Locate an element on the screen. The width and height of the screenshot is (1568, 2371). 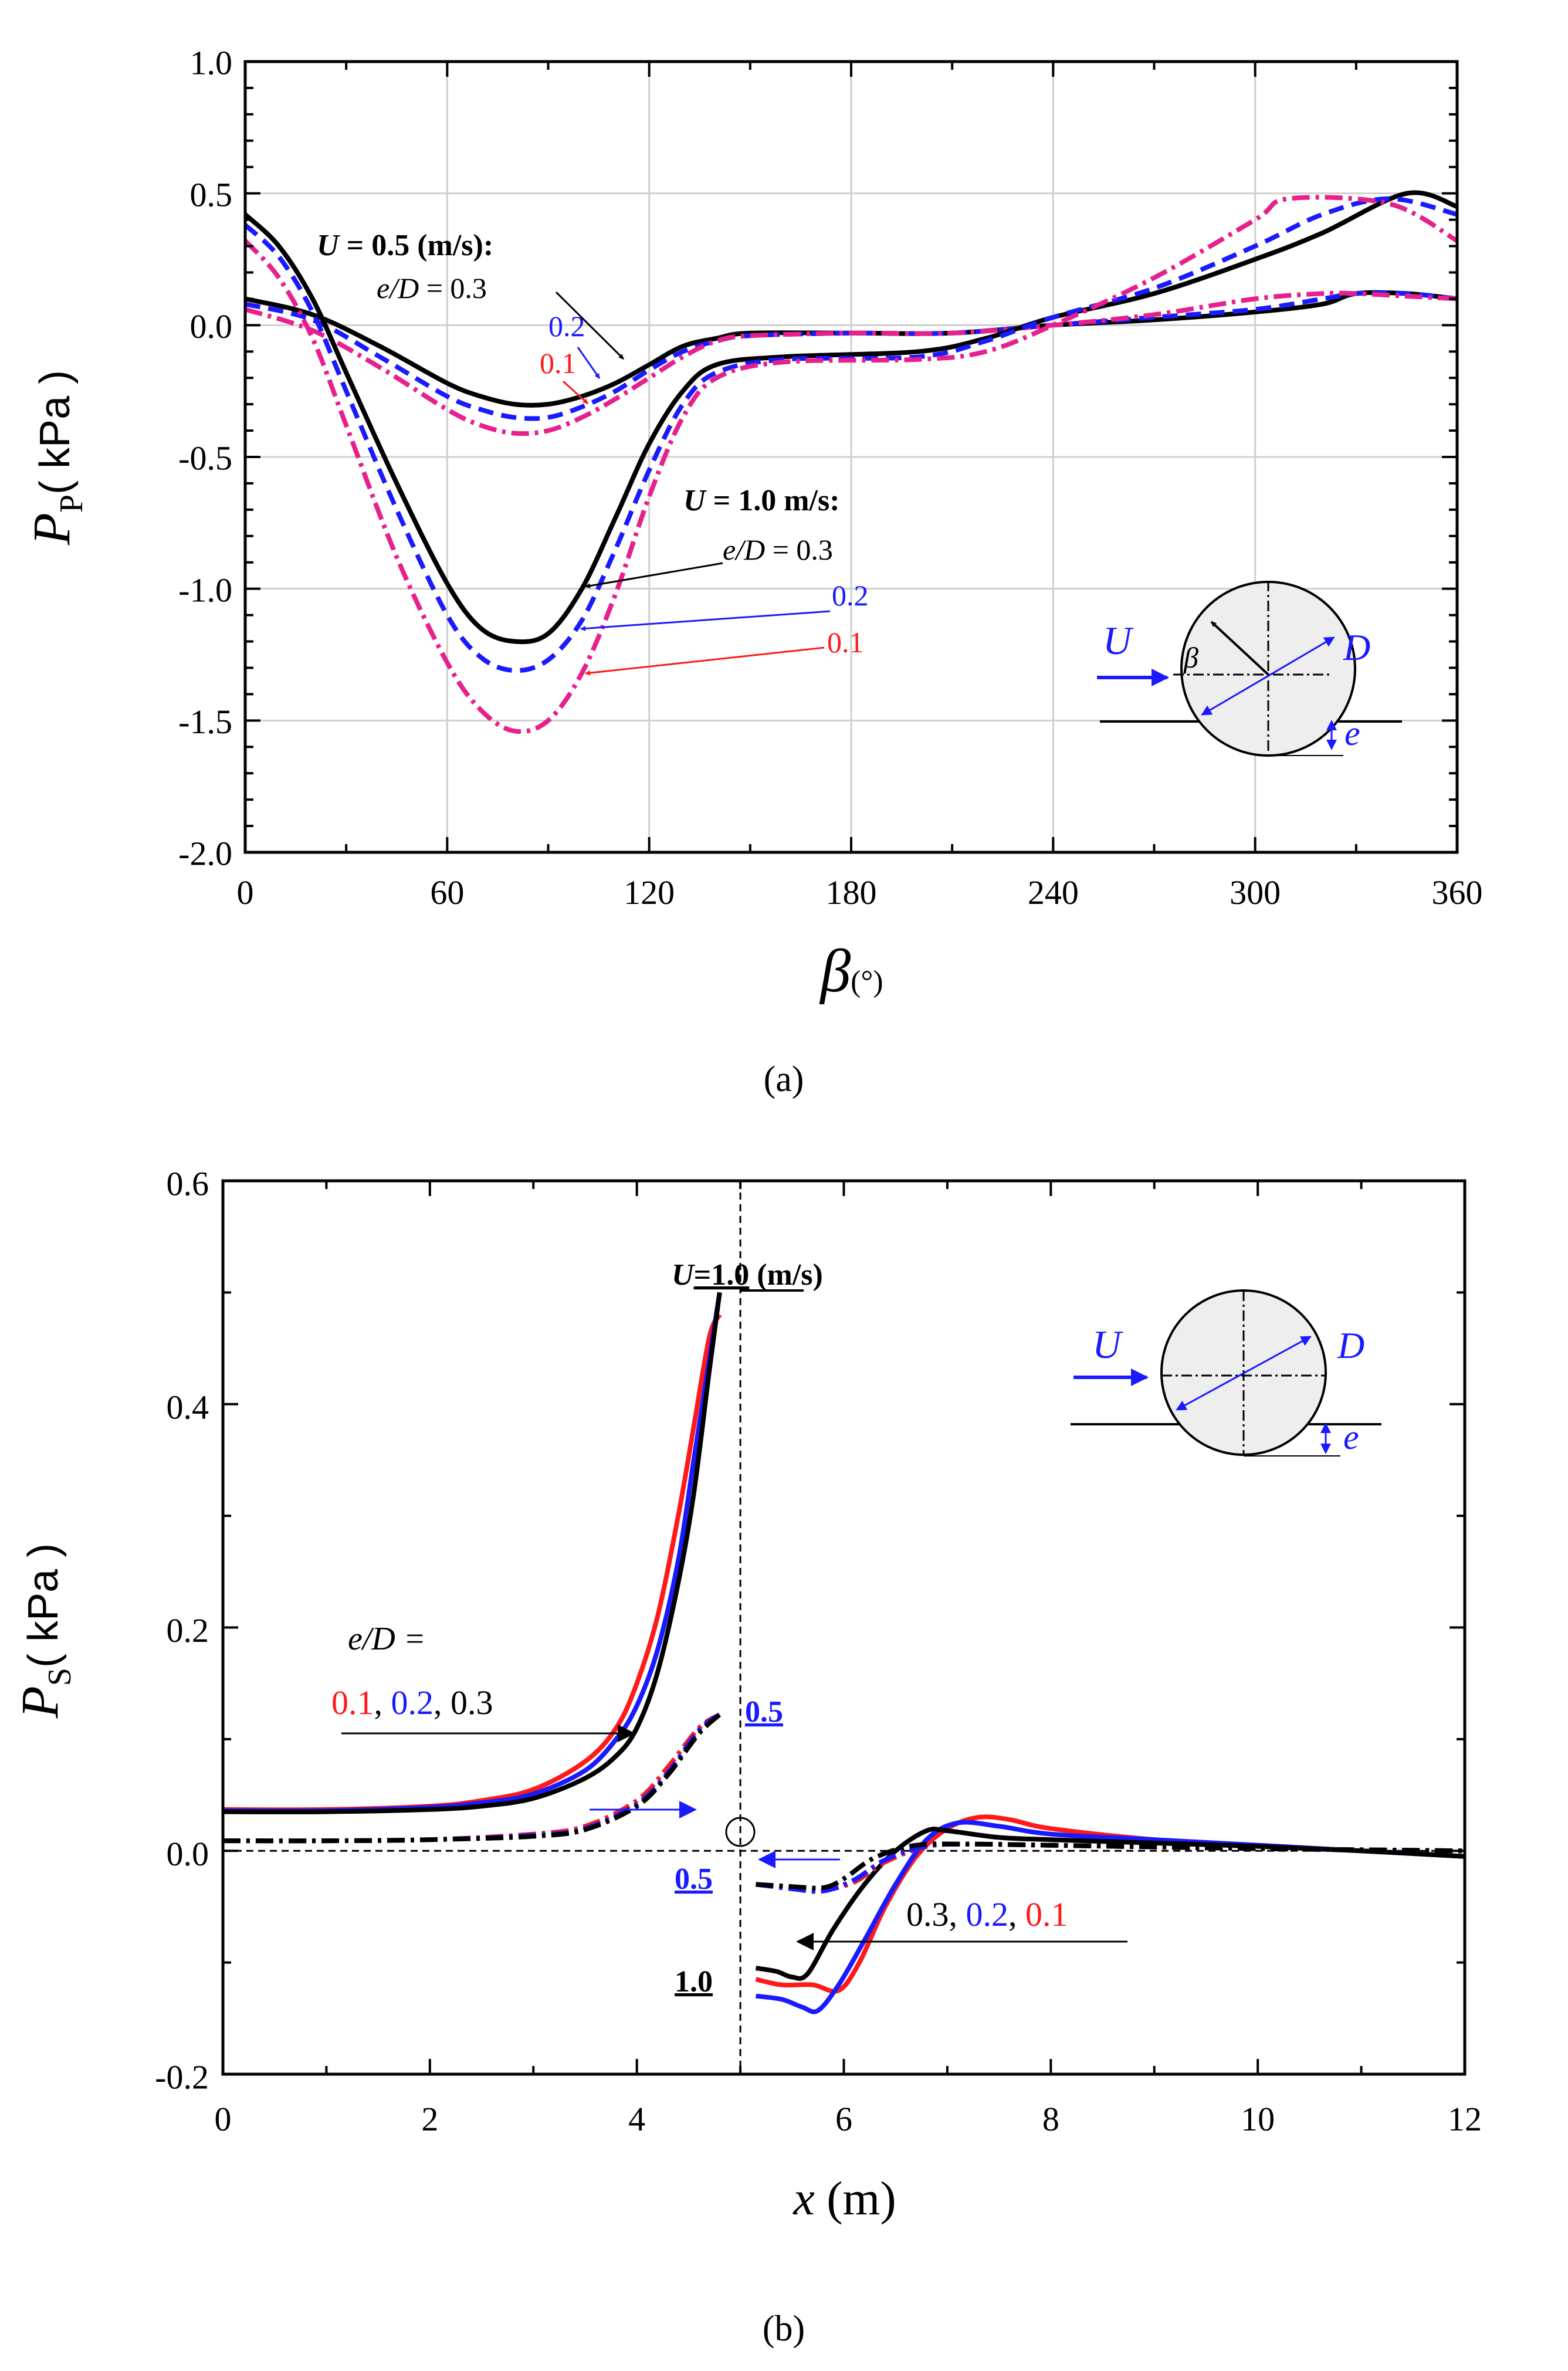
chart-b-u10-title: U=1.0 (m/s) is located at coordinates (747, 1275).